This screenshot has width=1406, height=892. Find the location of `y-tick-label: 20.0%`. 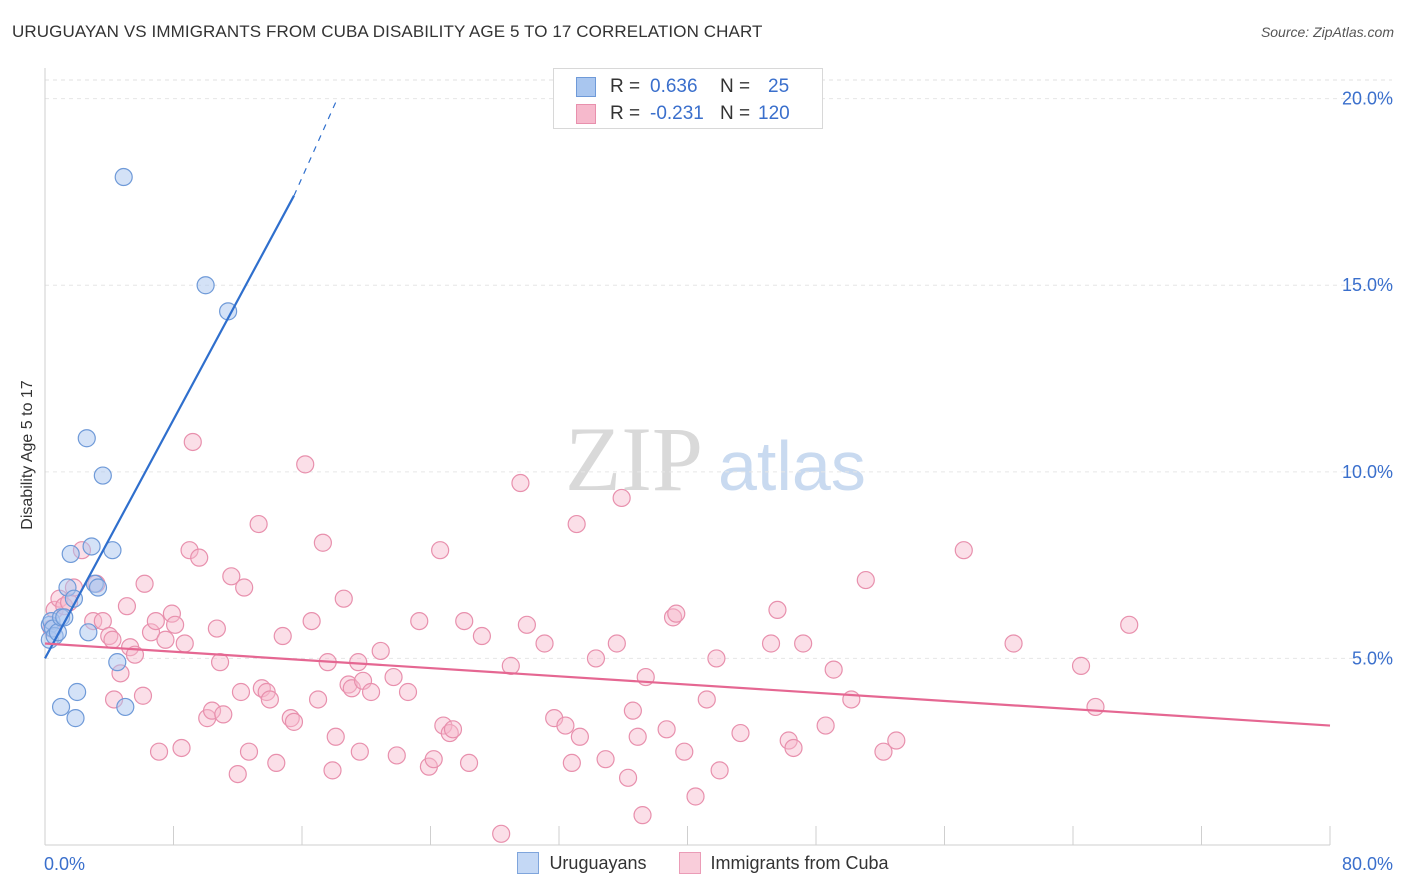

y-tick-label: 20.0% is located at coordinates (1367, 99).